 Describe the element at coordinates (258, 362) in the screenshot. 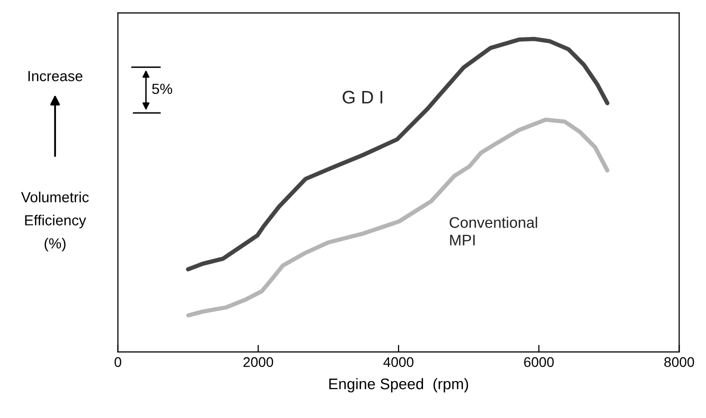

I see `x-tick-label: 2000` at that location.